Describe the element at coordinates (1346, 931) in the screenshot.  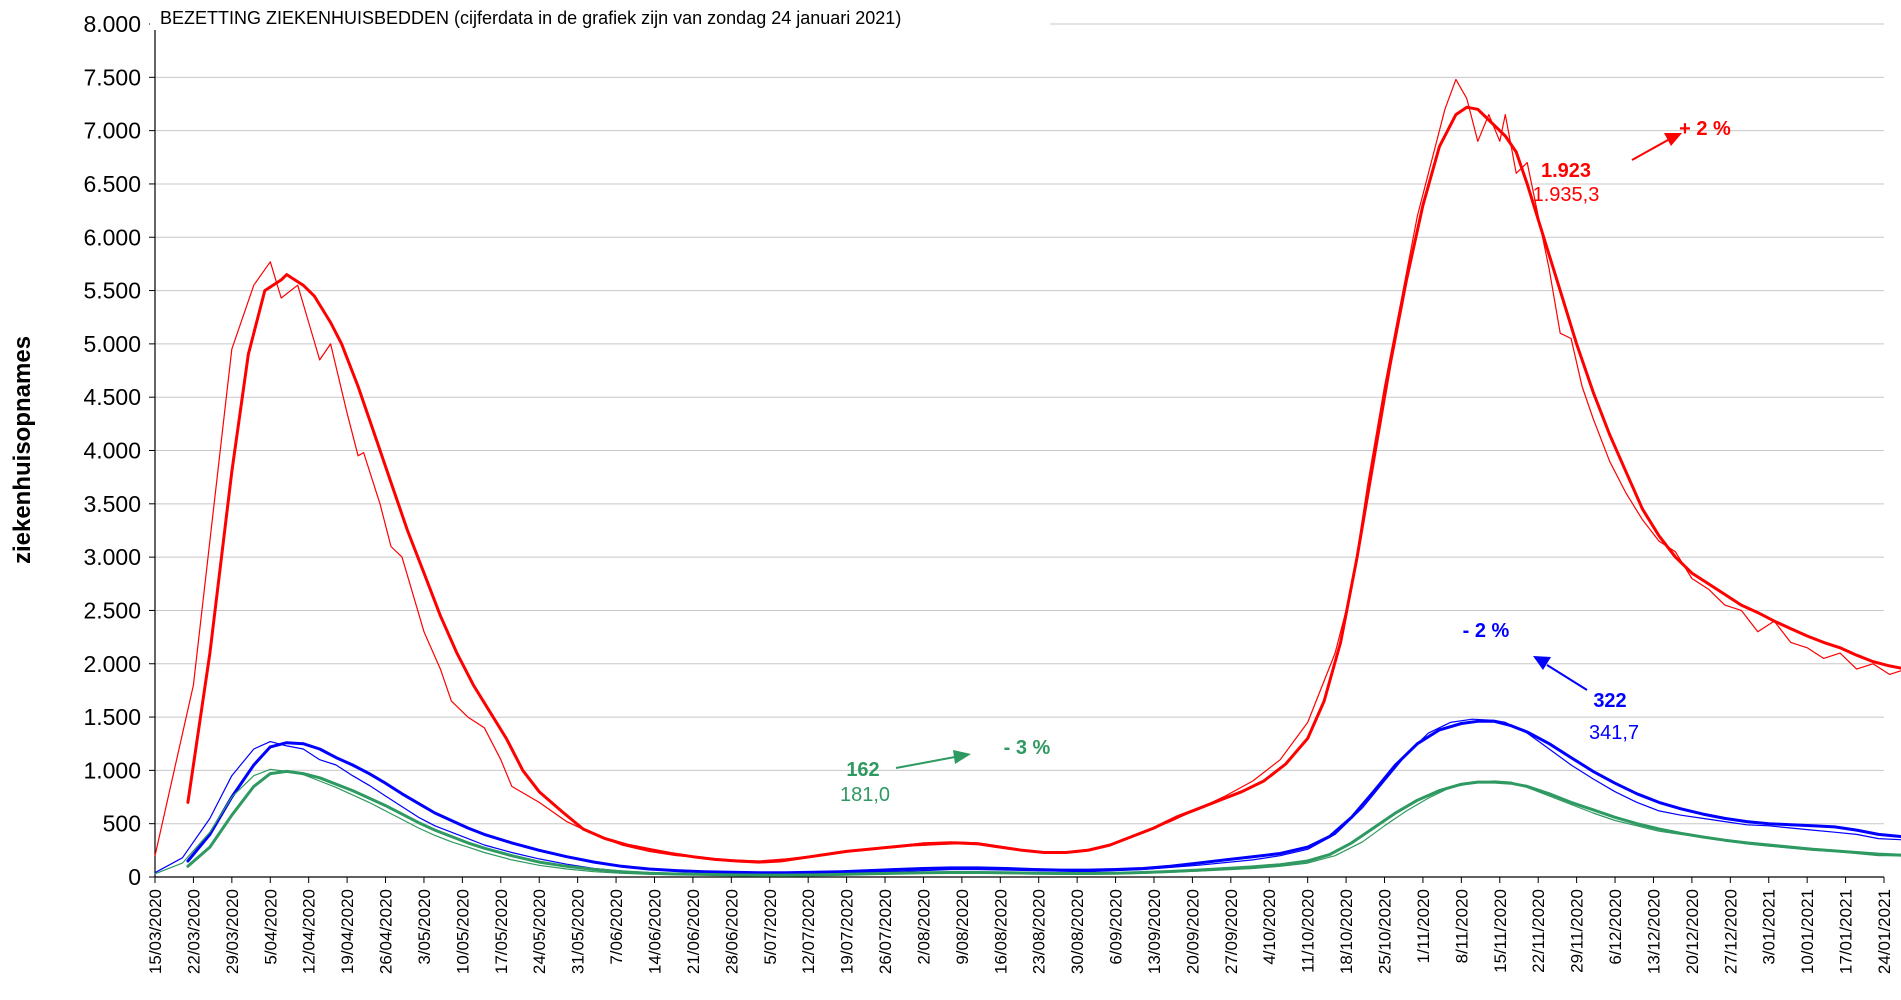
I see `x-tick-label: 18/10/2020` at that location.